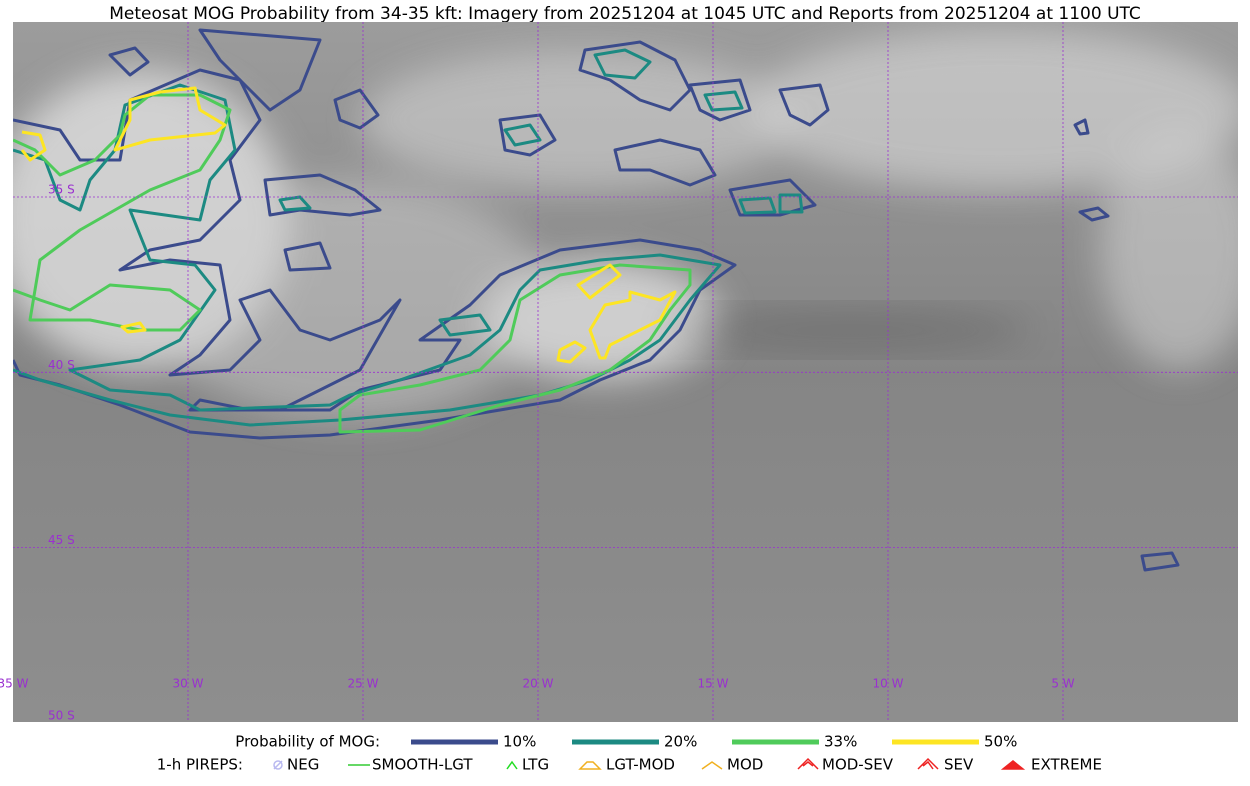  Describe the element at coordinates (1000, 742) in the screenshot. I see `legend-label: 50%` at that location.